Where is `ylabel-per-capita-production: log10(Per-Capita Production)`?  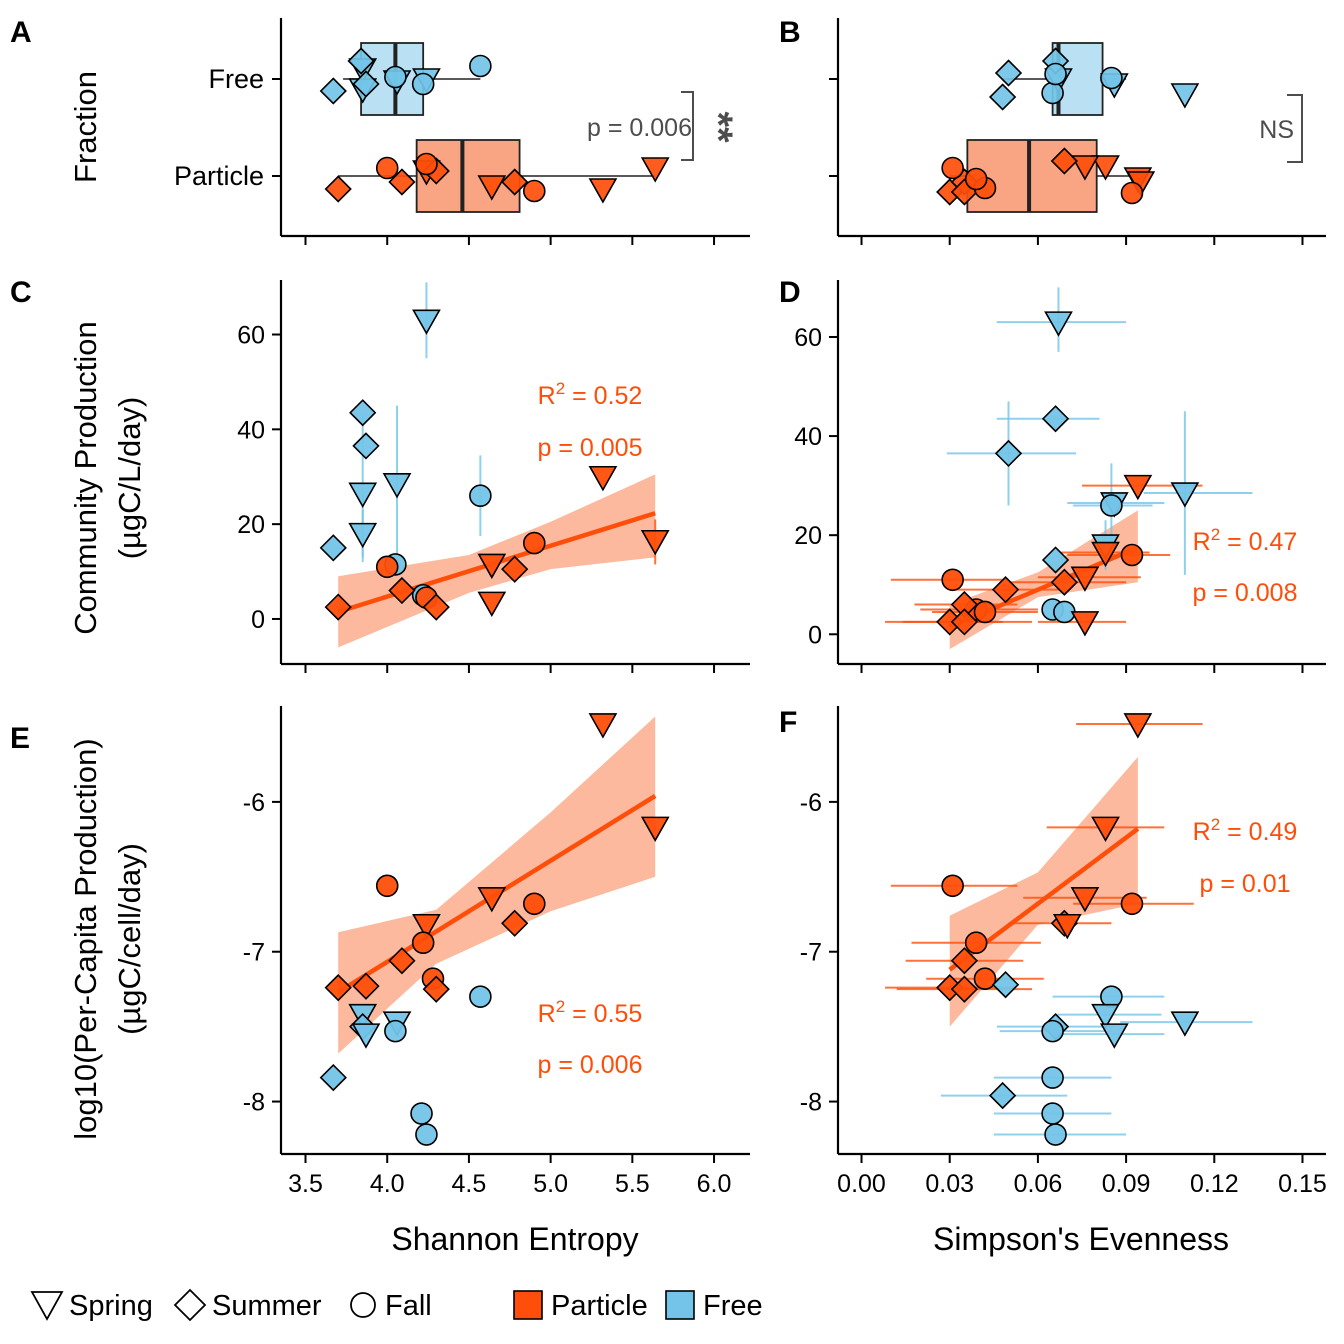 ylabel-per-capita-production: log10(Per-Capita Production) is located at coordinates (85, 939).